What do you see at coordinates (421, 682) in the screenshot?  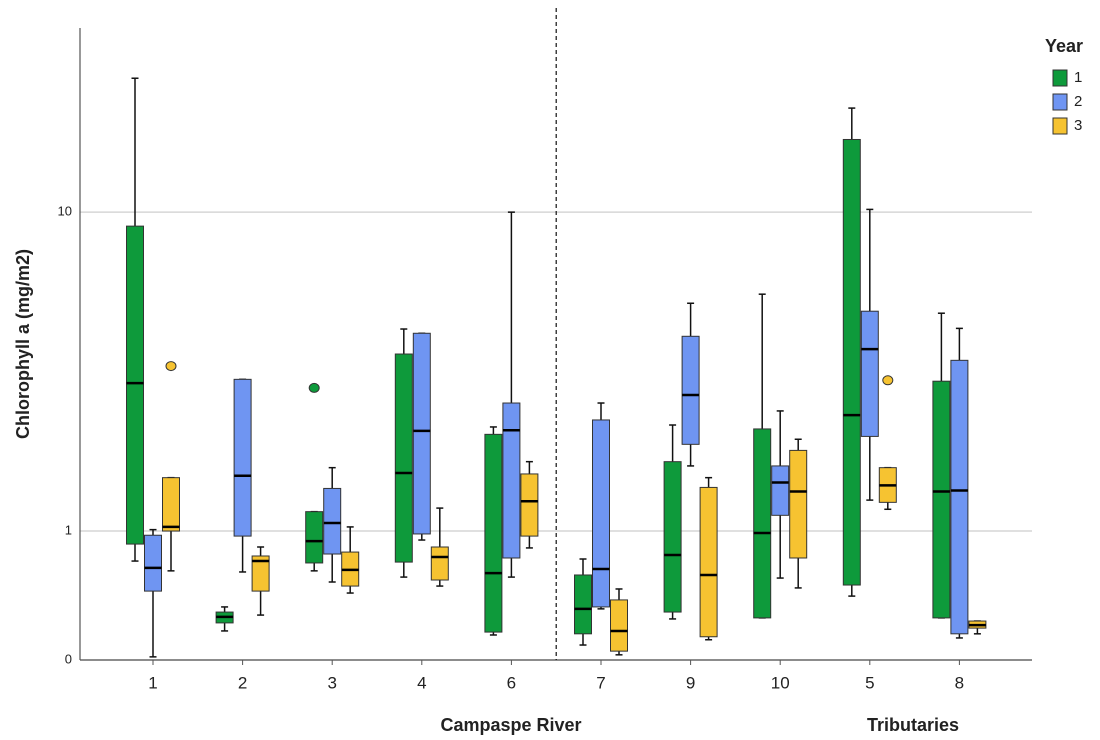 I see `x-tick-label: 4` at bounding box center [421, 682].